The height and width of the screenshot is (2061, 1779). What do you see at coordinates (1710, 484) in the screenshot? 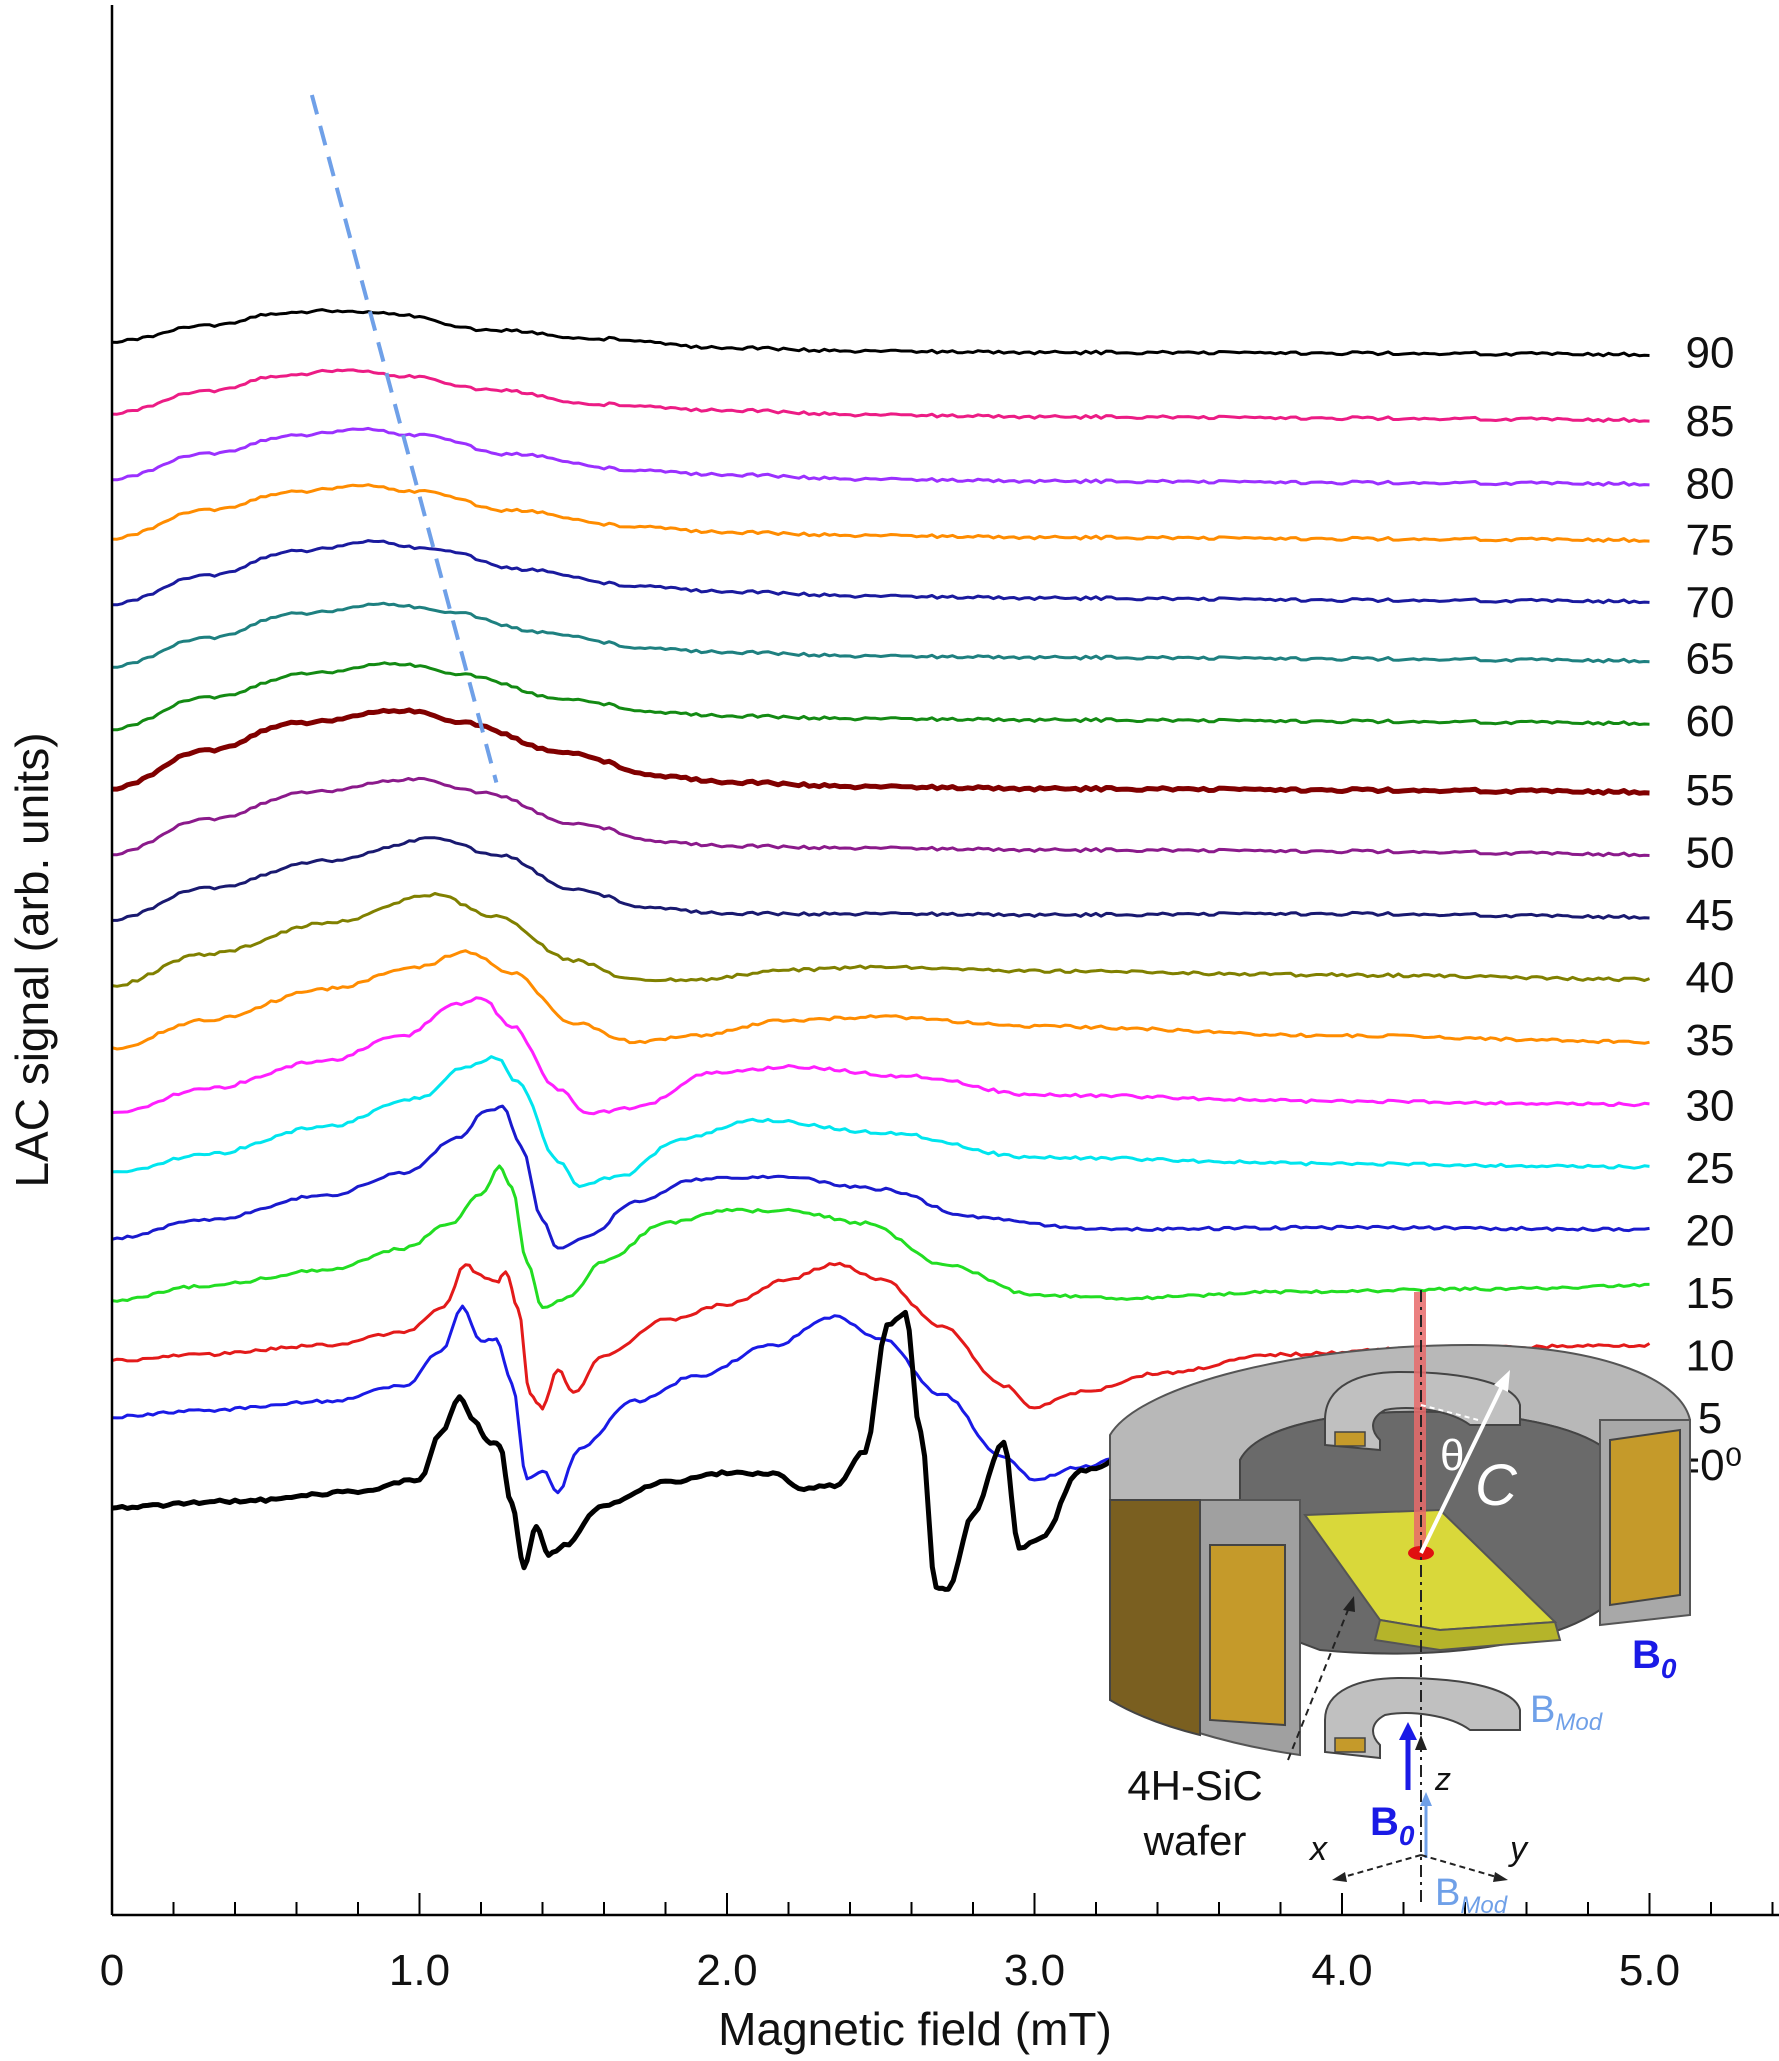
I see `curve-label-2: 80` at bounding box center [1710, 484].